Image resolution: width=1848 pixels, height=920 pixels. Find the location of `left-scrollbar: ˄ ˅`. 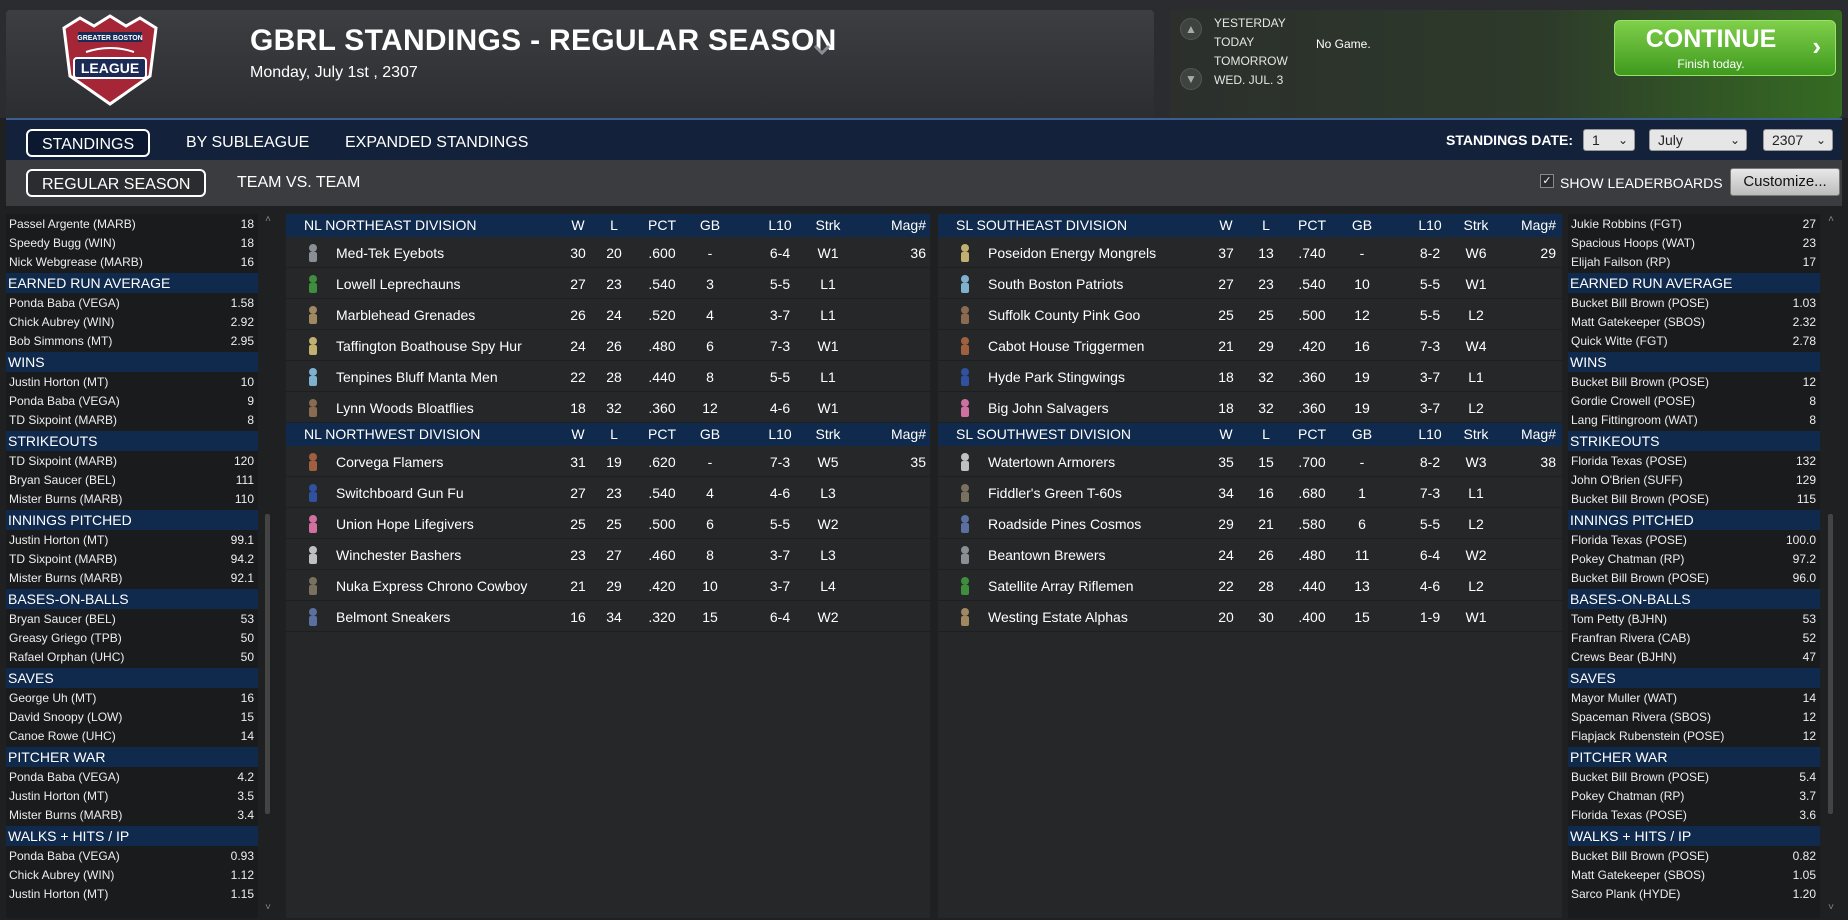

left-scrollbar: ˄ ˅ is located at coordinates (268, 566).